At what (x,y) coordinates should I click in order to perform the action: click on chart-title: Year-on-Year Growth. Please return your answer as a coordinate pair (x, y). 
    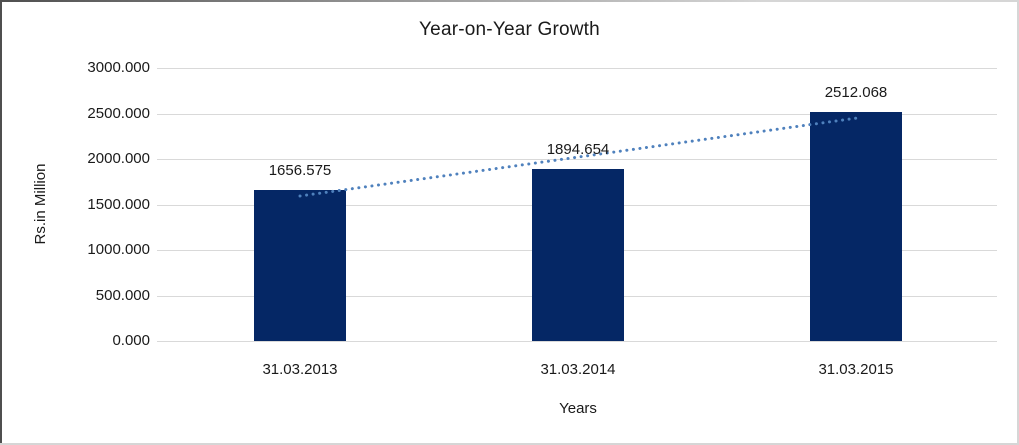
    Looking at the image, I should click on (509, 29).